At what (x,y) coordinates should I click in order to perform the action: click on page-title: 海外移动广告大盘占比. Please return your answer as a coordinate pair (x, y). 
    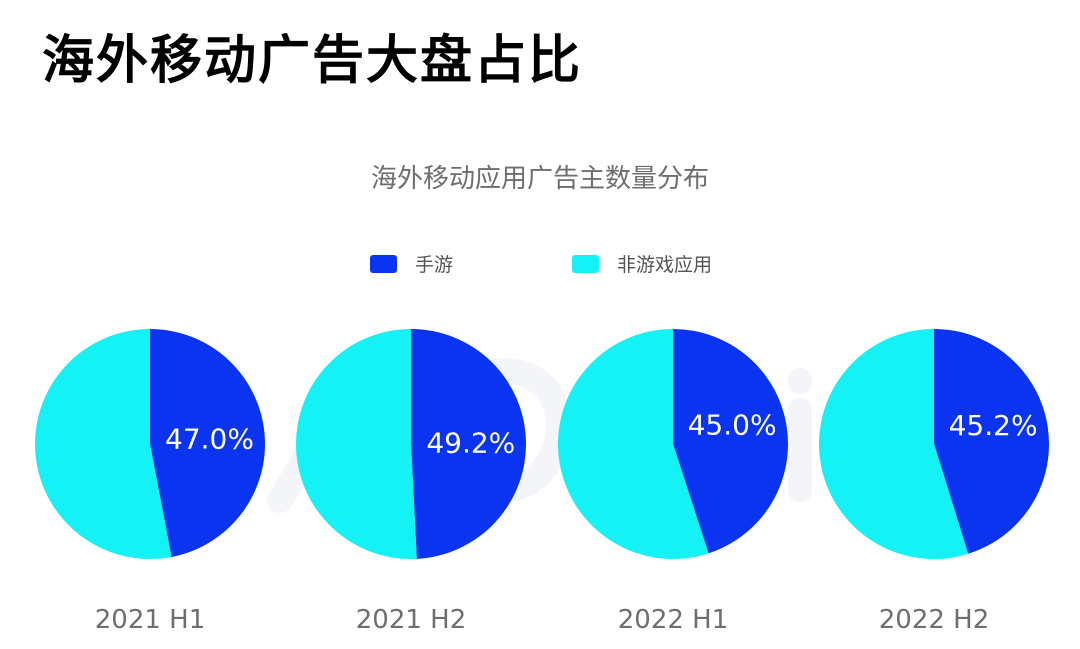
    Looking at the image, I should click on (312, 61).